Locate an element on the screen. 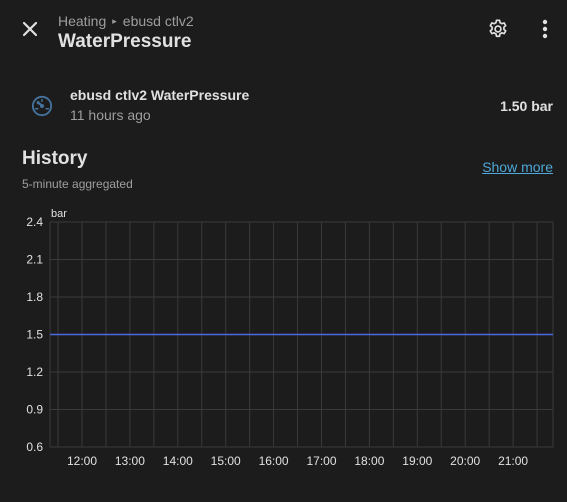 Image resolution: width=567 pixels, height=502 pixels. gear-icon is located at coordinates (498, 28).